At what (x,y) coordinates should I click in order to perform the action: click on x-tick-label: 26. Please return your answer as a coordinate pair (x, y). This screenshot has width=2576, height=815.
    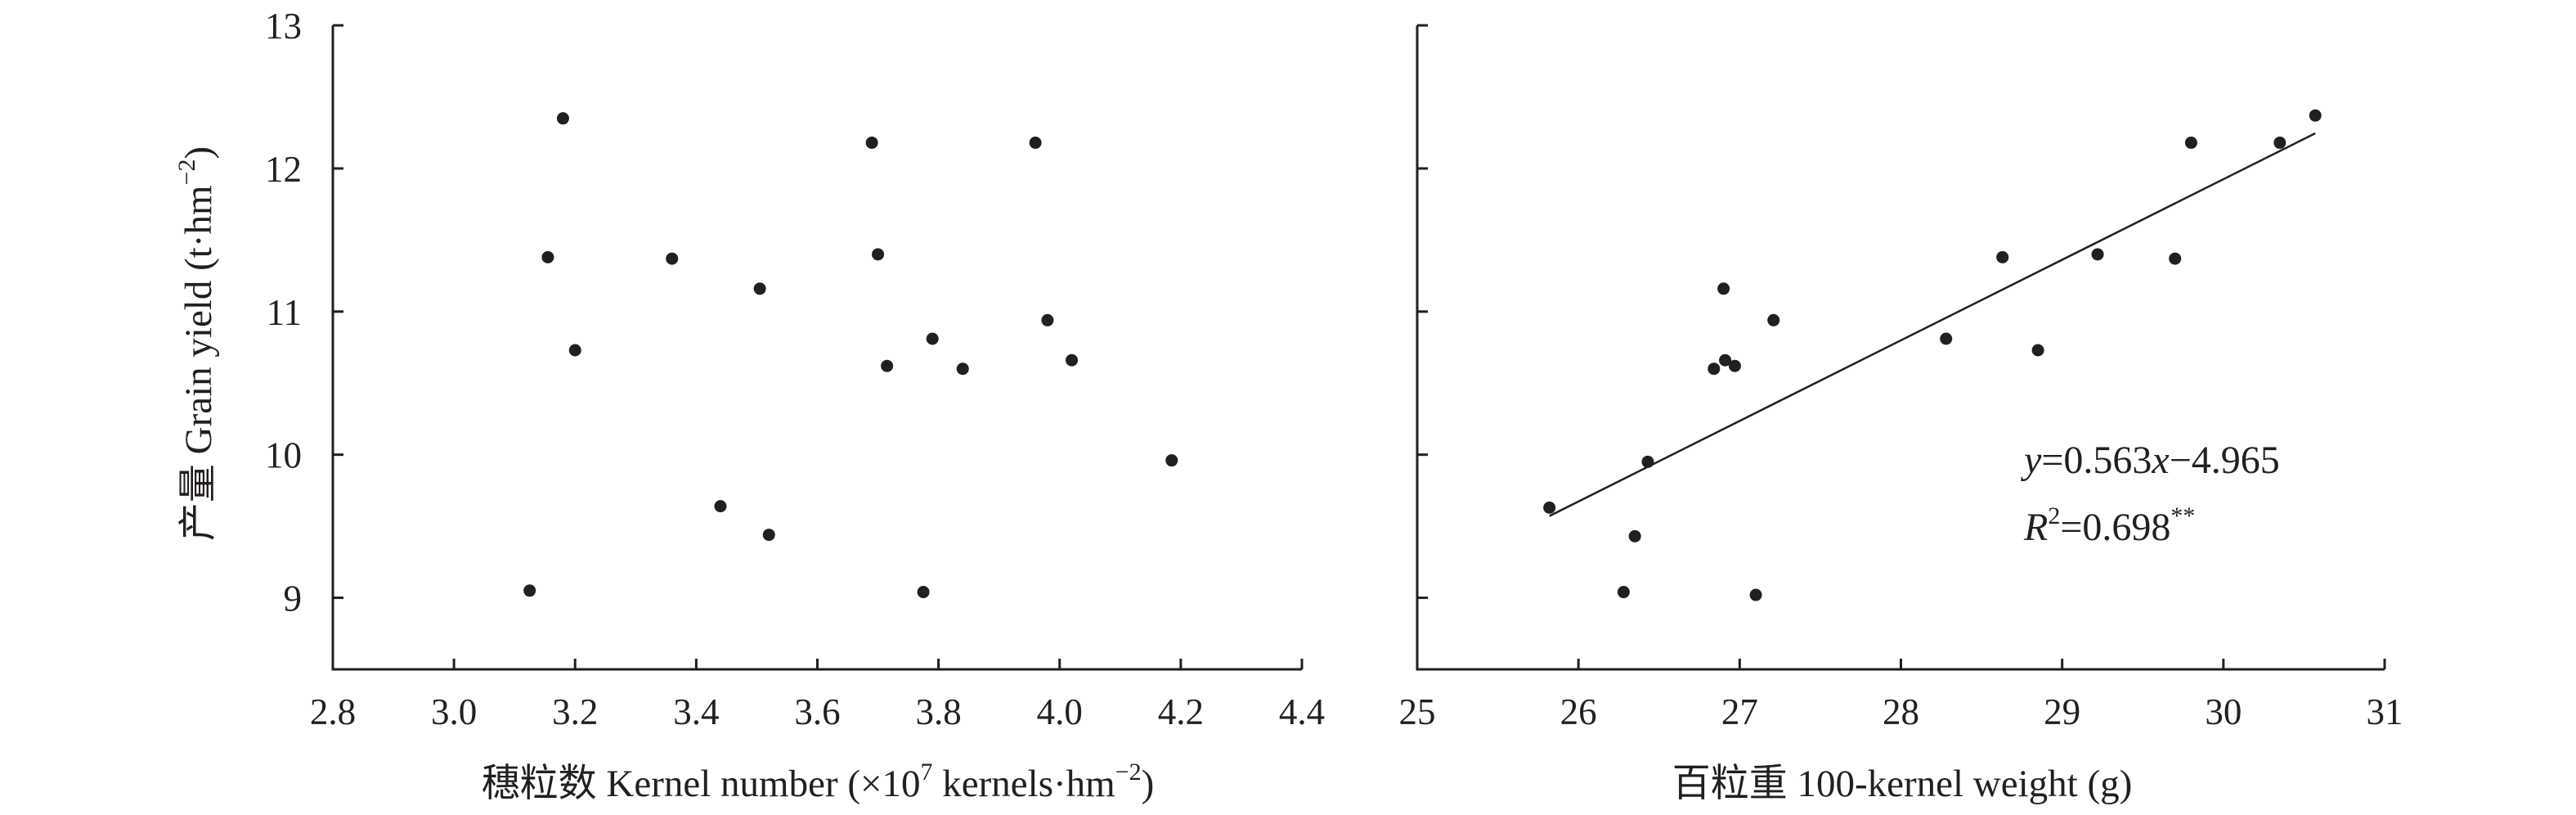
    Looking at the image, I should click on (1578, 711).